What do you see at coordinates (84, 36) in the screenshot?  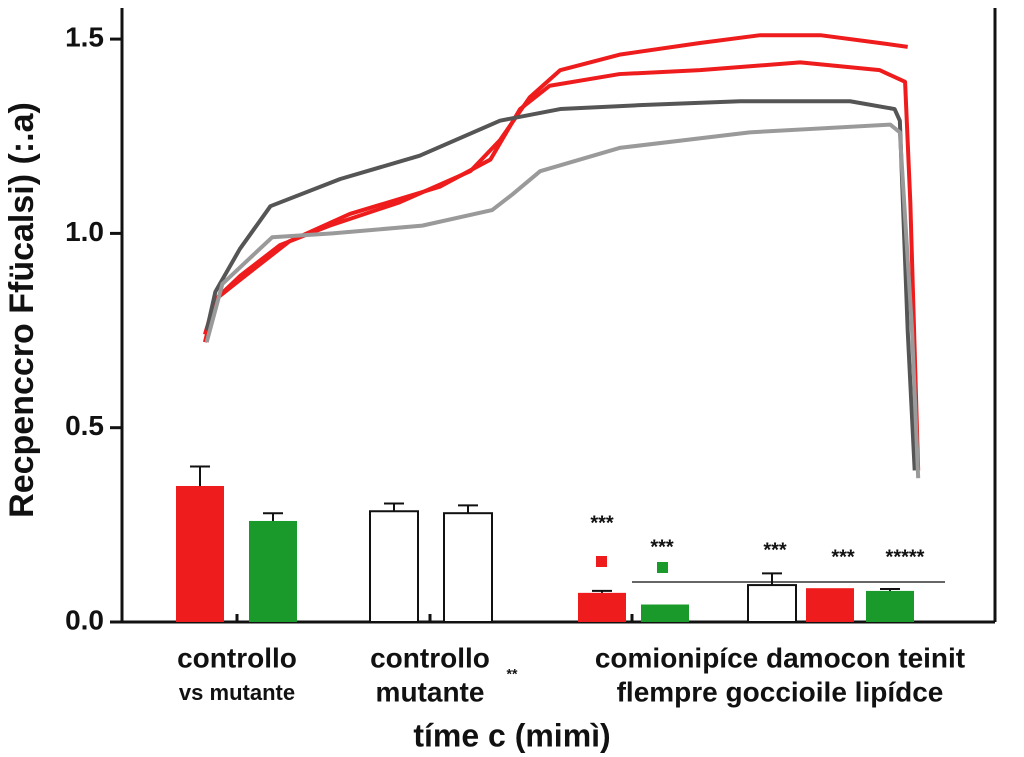 I see `y-tick-label: 1.5` at bounding box center [84, 36].